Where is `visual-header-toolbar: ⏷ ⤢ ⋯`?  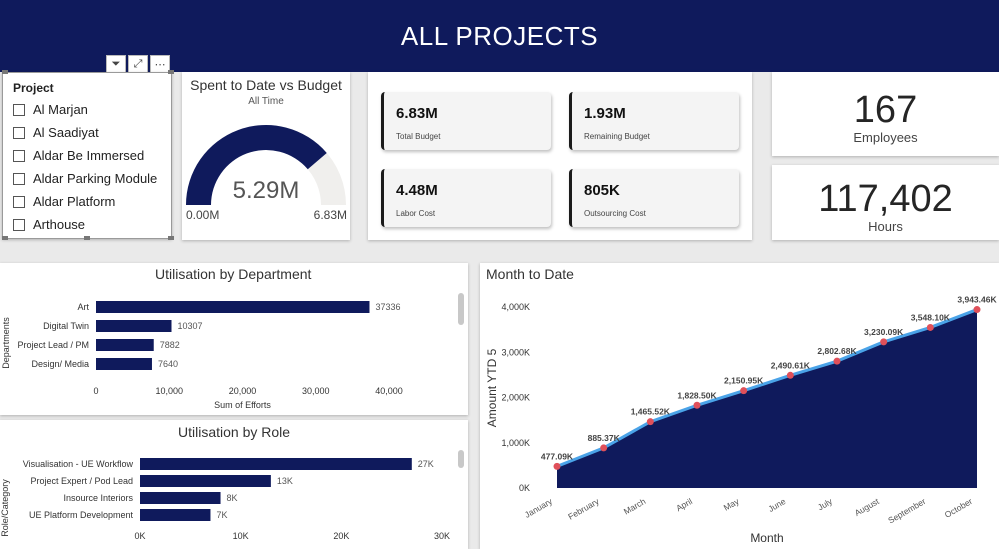
visual-header-toolbar: ⏷ ⤢ ⋯ is located at coordinates (140, 64).